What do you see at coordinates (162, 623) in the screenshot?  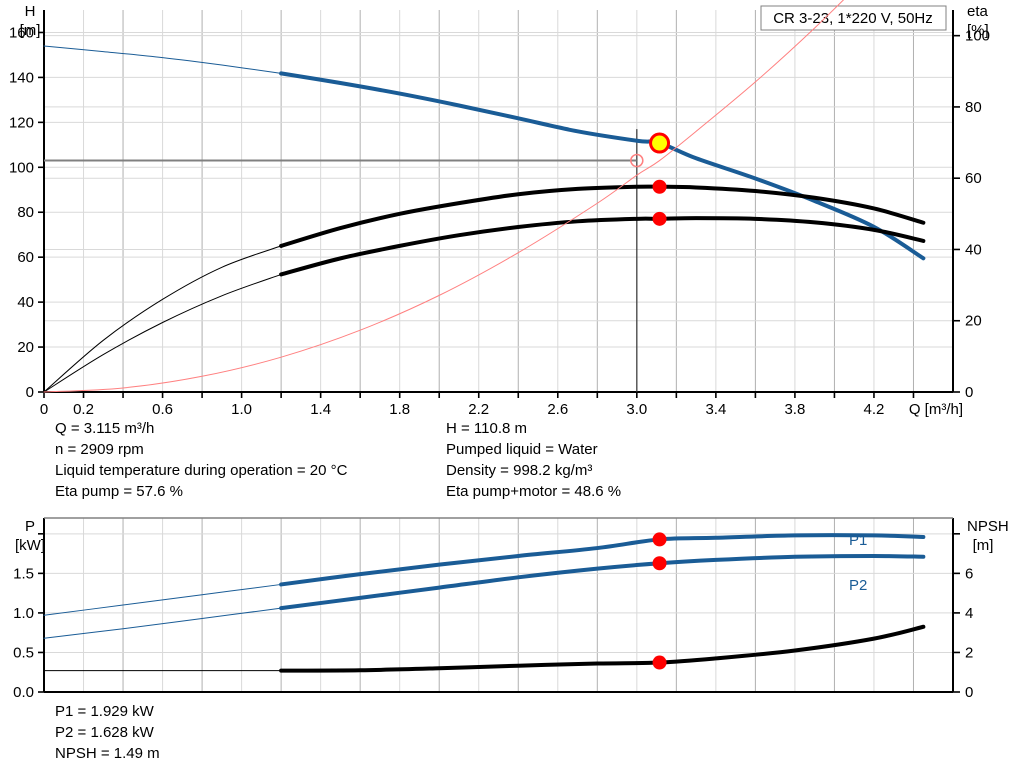 I see `curve-p2-thin` at bounding box center [162, 623].